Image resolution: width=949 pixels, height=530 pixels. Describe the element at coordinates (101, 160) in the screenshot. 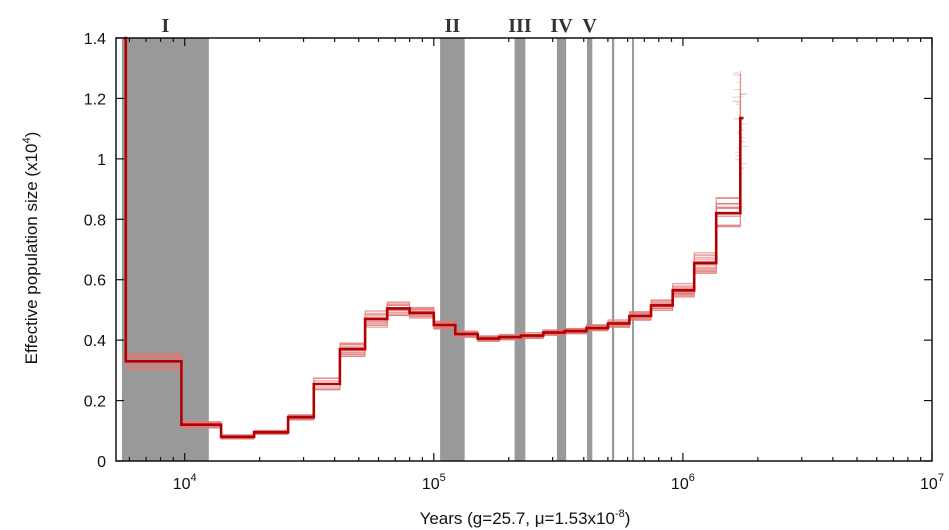

I see `y-tick-label: 1` at that location.